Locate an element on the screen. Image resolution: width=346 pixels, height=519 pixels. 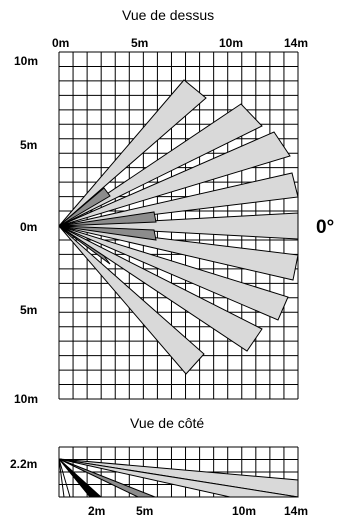
top-y-label-10-upper: 10m is located at coordinates (26, 61).